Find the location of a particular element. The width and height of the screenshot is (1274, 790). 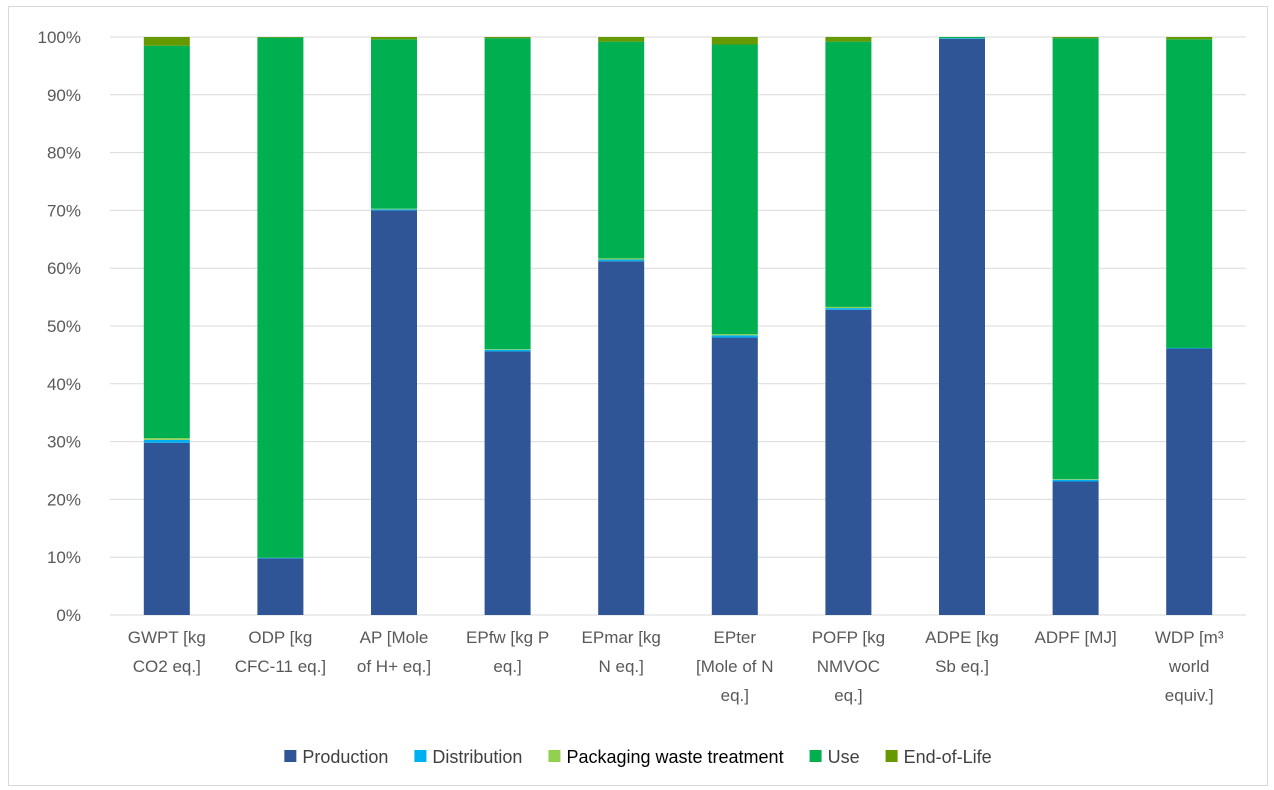

x-tick-label: of H+ eq.] is located at coordinates (394, 666).